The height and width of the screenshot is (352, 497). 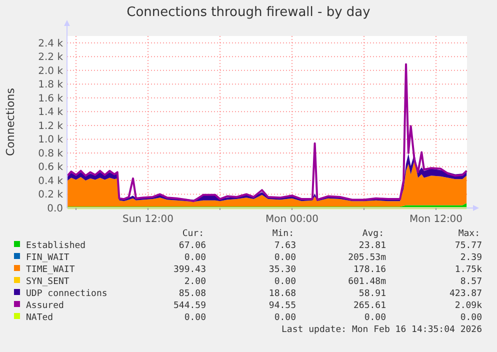 I want to click on text: Cur:, so click(x=193, y=234).